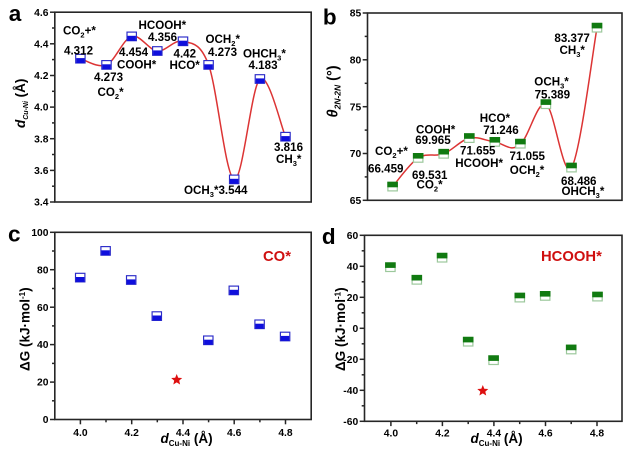 Image resolution: width=639 pixels, height=468 pixels. What do you see at coordinates (15, 13) in the screenshot?
I see `svg-text: a` at bounding box center [15, 13].